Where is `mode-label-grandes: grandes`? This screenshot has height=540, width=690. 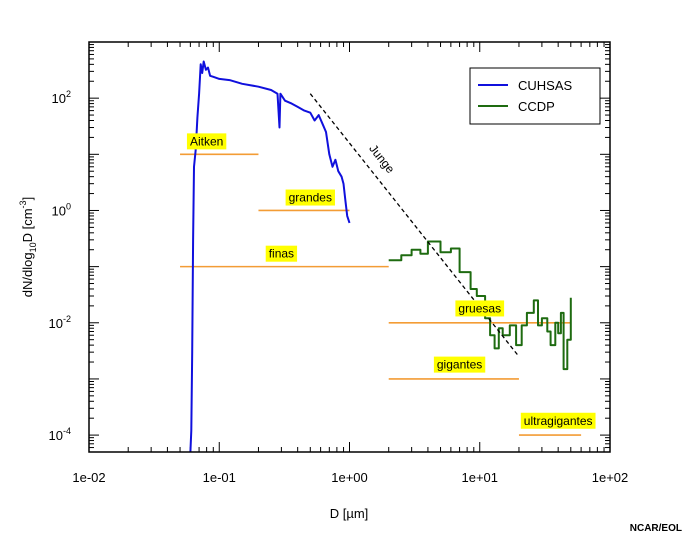 mode-label-grandes: grandes is located at coordinates (310, 197).